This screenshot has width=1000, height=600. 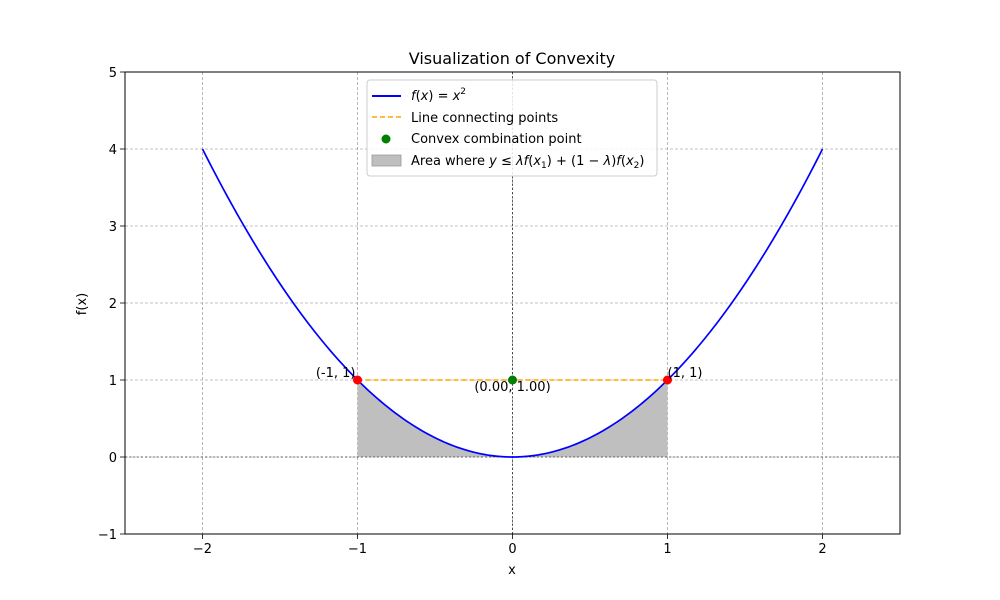 What do you see at coordinates (386, 139) in the screenshot?
I see `legend-swatch-point` at bounding box center [386, 139].